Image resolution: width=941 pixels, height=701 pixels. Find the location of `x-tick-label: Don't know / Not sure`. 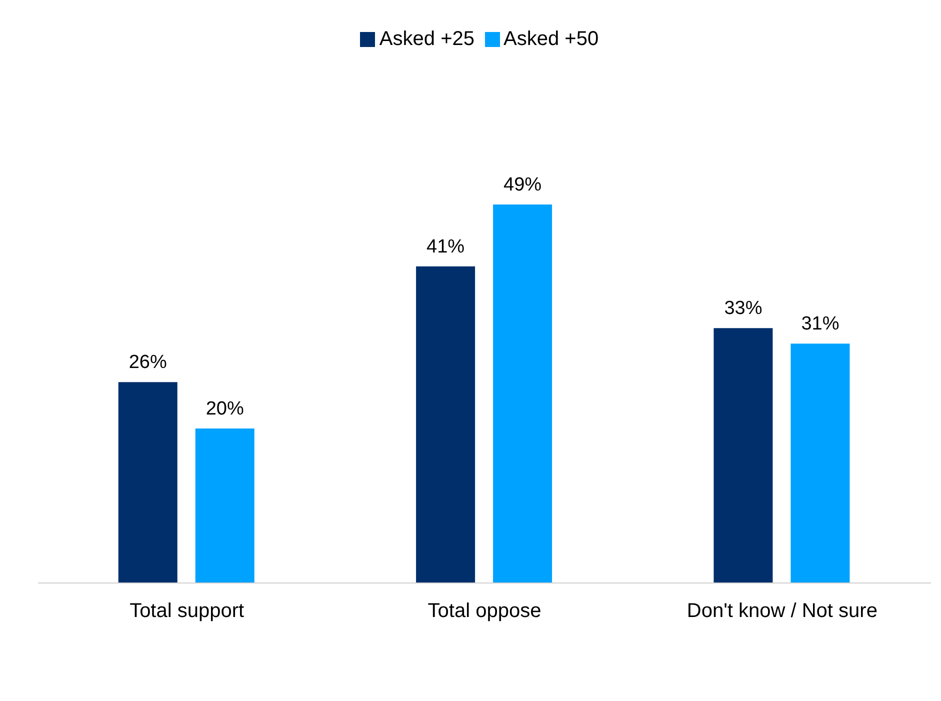

x-tick-label: Don't know / Not sure is located at coordinates (782, 611).